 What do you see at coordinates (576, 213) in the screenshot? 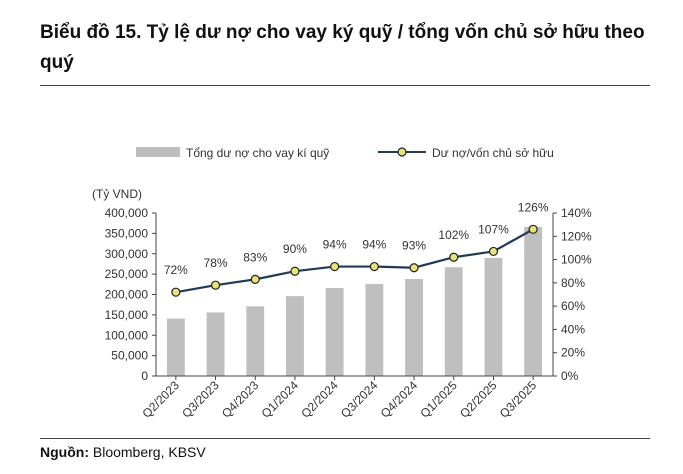
I see `y2-tick-label: 140%` at bounding box center [576, 213].